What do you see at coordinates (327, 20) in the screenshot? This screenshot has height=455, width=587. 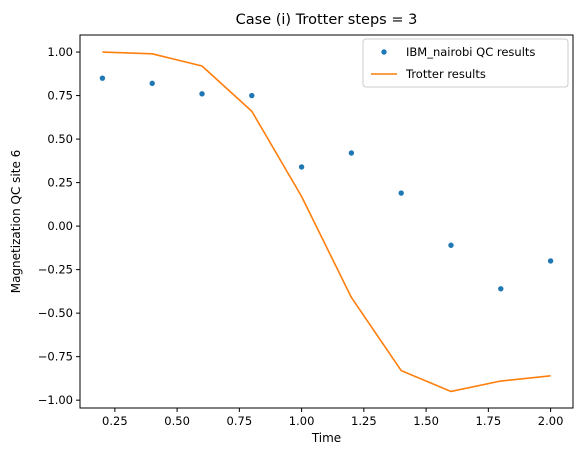 I see `chart-title: Case (i) Trotter steps = 3` at bounding box center [327, 20].